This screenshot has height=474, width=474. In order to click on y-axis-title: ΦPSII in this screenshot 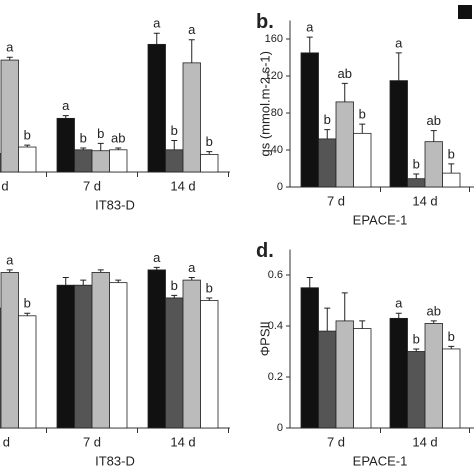, I will do `click(264, 338)`.